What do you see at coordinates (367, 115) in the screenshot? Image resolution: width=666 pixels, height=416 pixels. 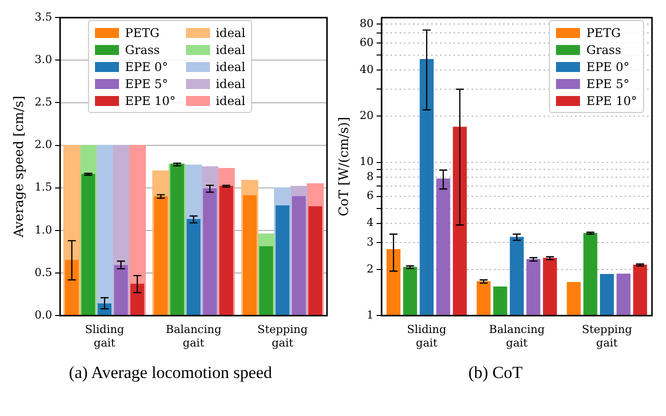 I see `y-tick-label: 20` at bounding box center [367, 115].